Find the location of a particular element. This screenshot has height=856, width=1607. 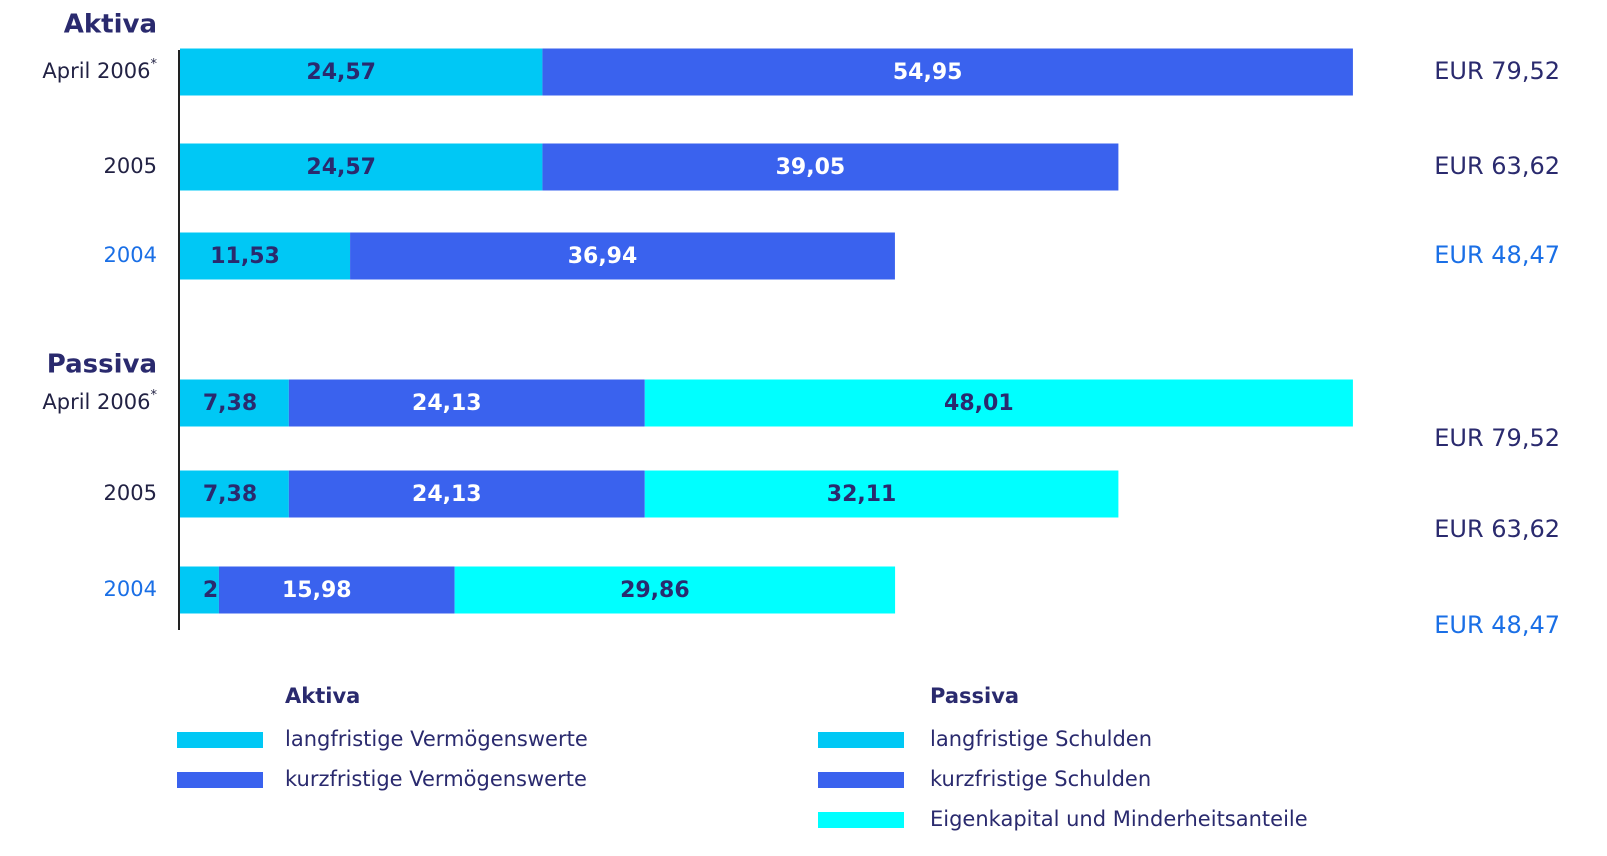

legend-label: kurzfristige Vermögenswerte is located at coordinates (436, 779).